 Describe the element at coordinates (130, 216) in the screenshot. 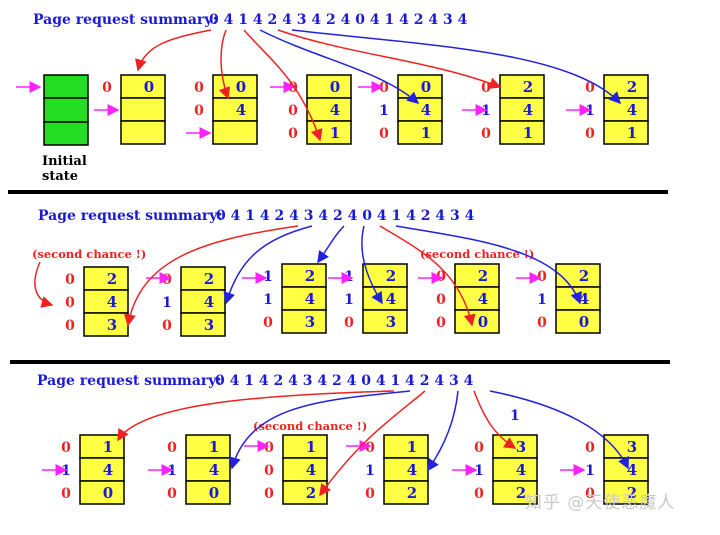

I see `panel-2-title: Page request summary:` at that location.